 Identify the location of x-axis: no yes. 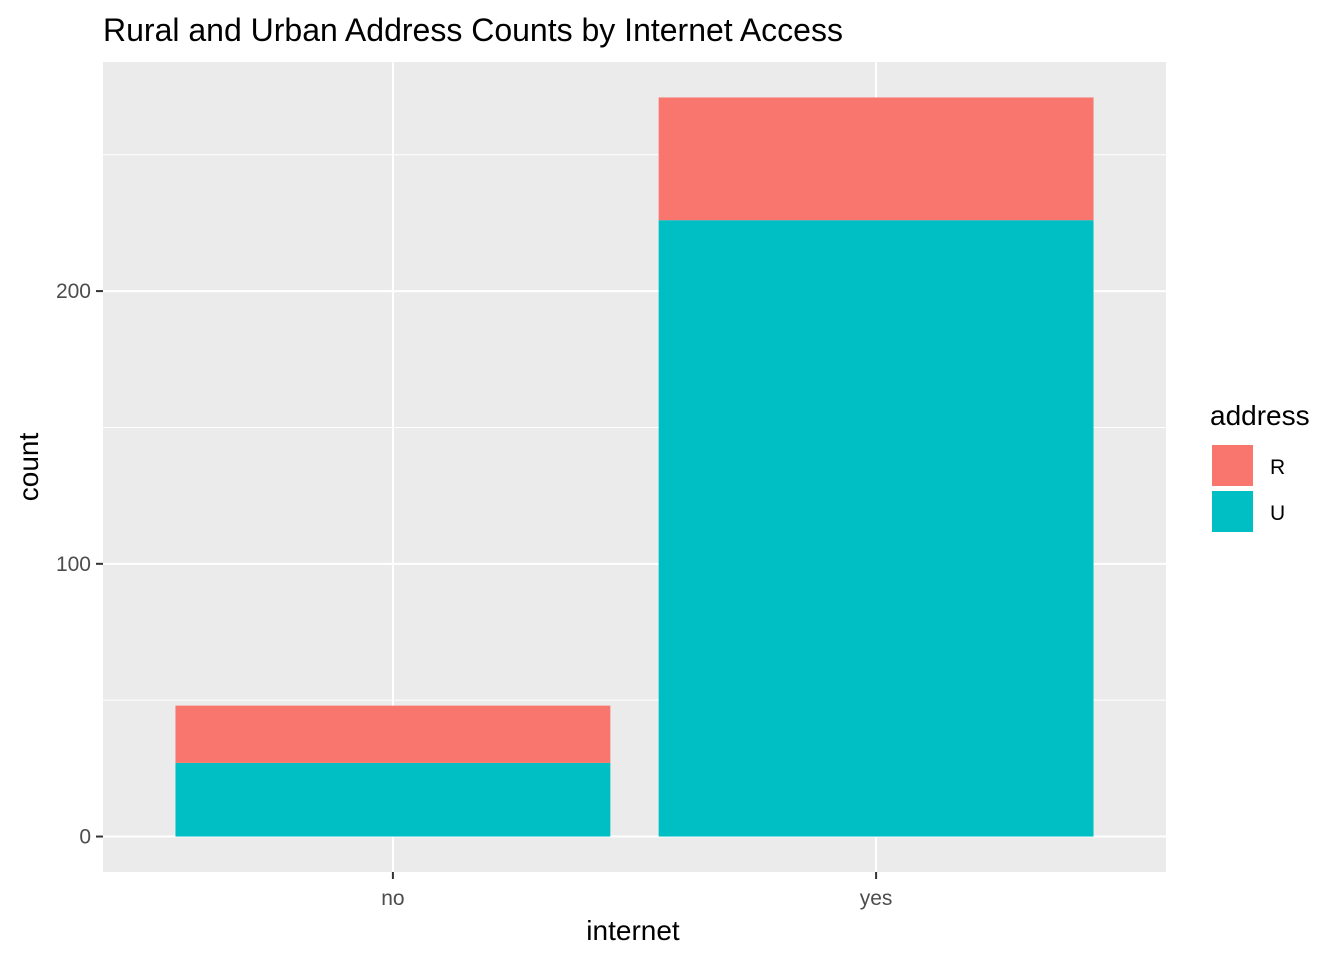
(636, 891).